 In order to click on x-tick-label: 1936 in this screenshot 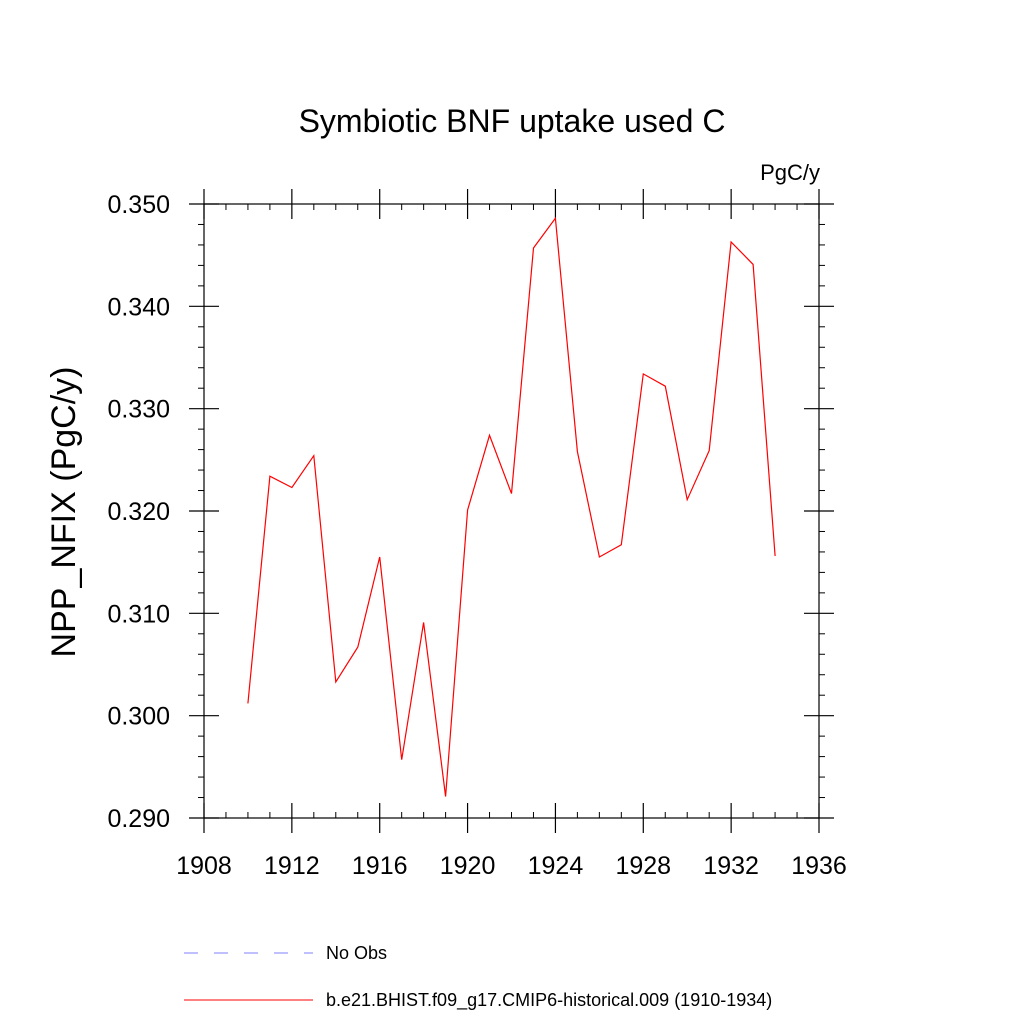, I will do `click(819, 866)`.